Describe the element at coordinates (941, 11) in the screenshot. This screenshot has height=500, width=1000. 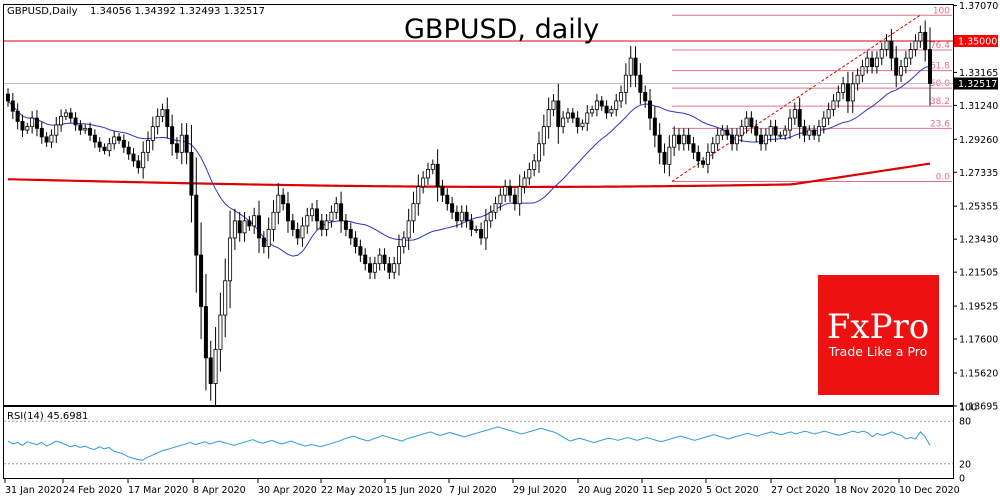
I see `fib-level-label: 100` at that location.